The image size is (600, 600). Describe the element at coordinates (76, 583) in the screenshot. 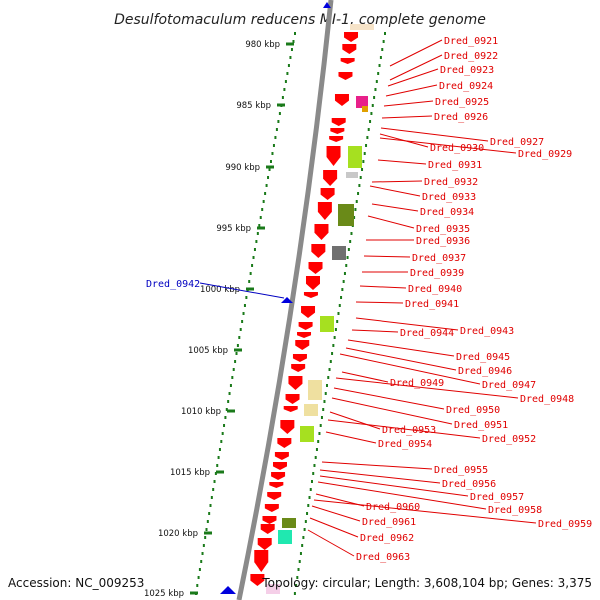

I see `accession-label: Accession: NC_009253` at that location.